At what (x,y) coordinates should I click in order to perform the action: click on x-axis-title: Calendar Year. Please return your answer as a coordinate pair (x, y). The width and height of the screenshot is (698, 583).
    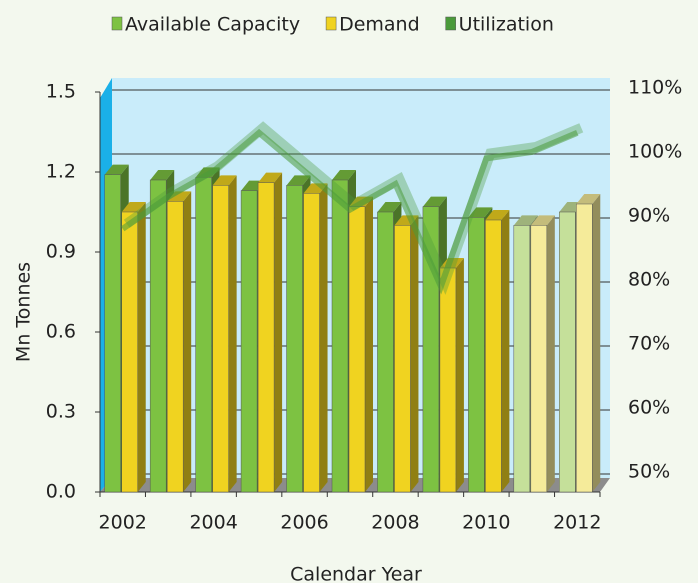
    Looking at the image, I should click on (356, 573).